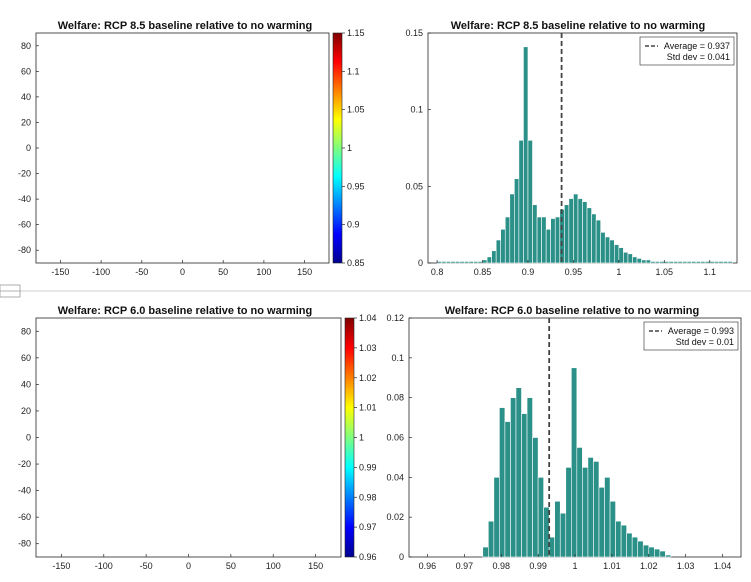 This screenshot has width=751, height=582. What do you see at coordinates (356, 186) in the screenshot?
I see `colorbar-rcp85-tick-label: 0.95` at bounding box center [356, 186].